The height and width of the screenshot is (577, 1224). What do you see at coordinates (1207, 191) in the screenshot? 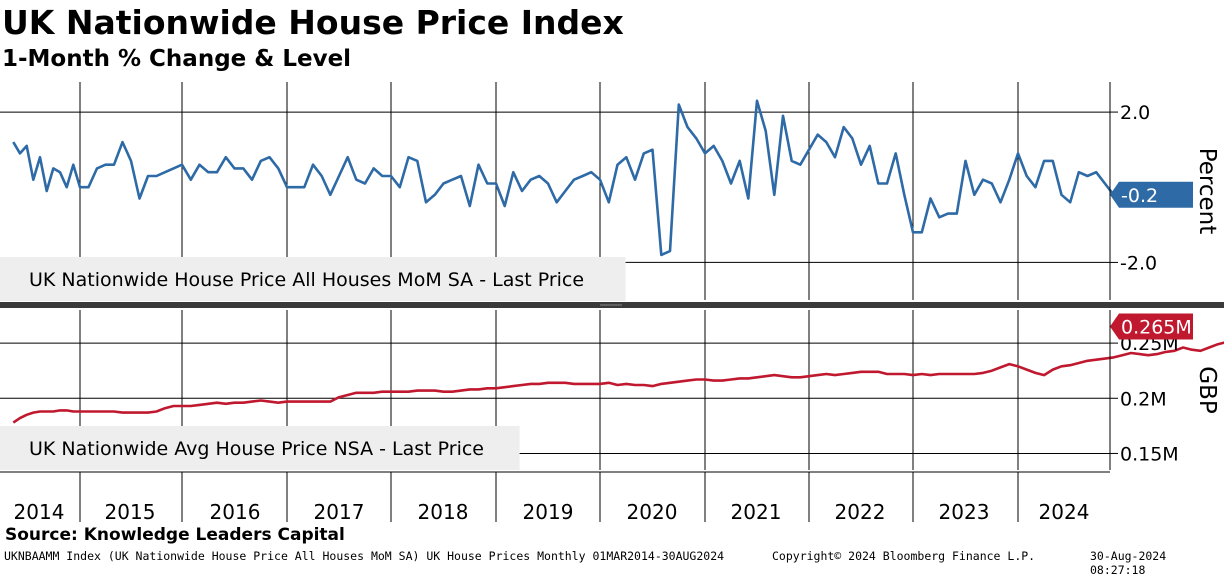
I see `top-y-axis-label: Percent` at bounding box center [1207, 191].